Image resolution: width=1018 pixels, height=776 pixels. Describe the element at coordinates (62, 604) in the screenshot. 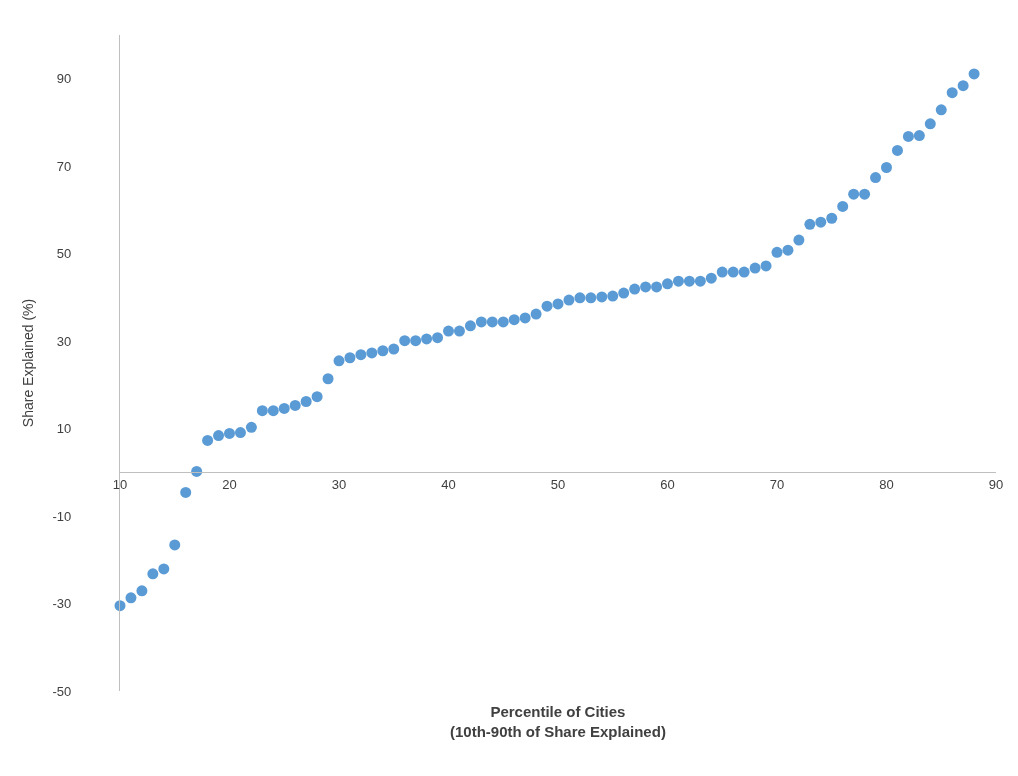

I see `y-tick-label: -30` at that location.